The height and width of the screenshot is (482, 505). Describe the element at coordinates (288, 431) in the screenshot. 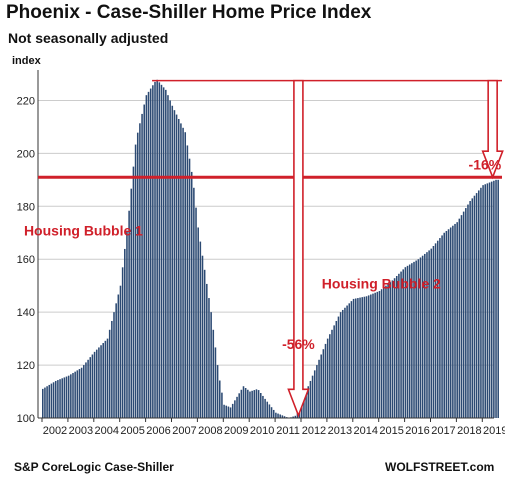

I see `x-tick-label: 2011` at that location.